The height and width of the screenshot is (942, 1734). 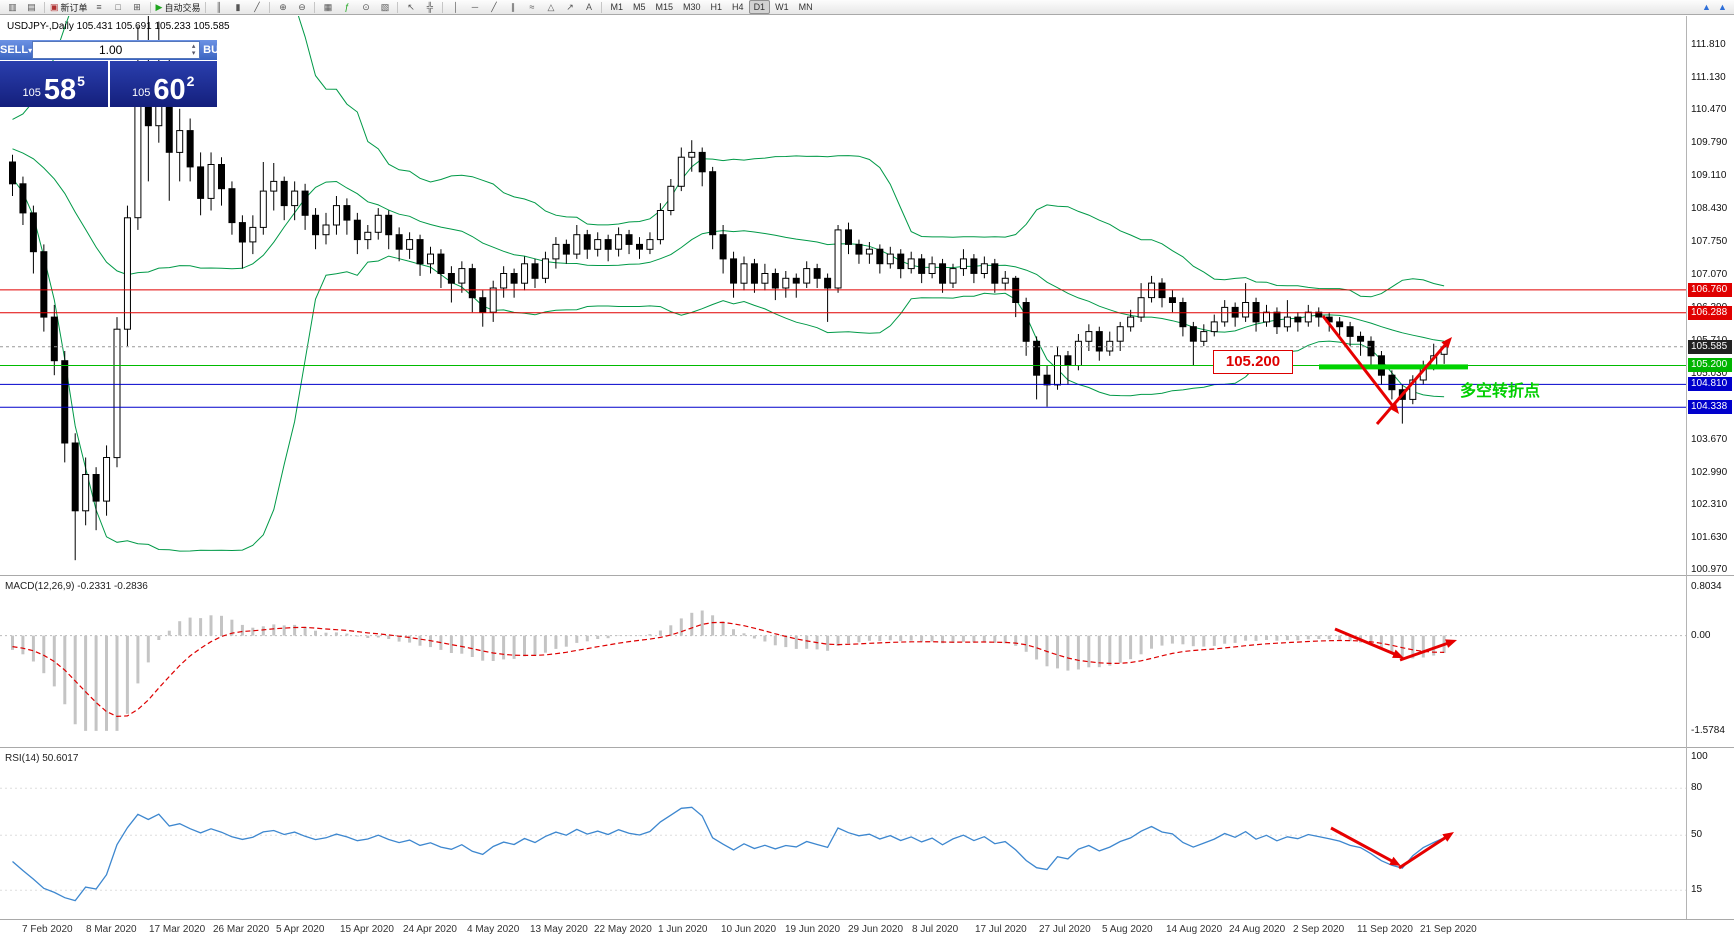 What do you see at coordinates (14, 50) in the screenshot?
I see `sell-button: SELL` at bounding box center [14, 50].